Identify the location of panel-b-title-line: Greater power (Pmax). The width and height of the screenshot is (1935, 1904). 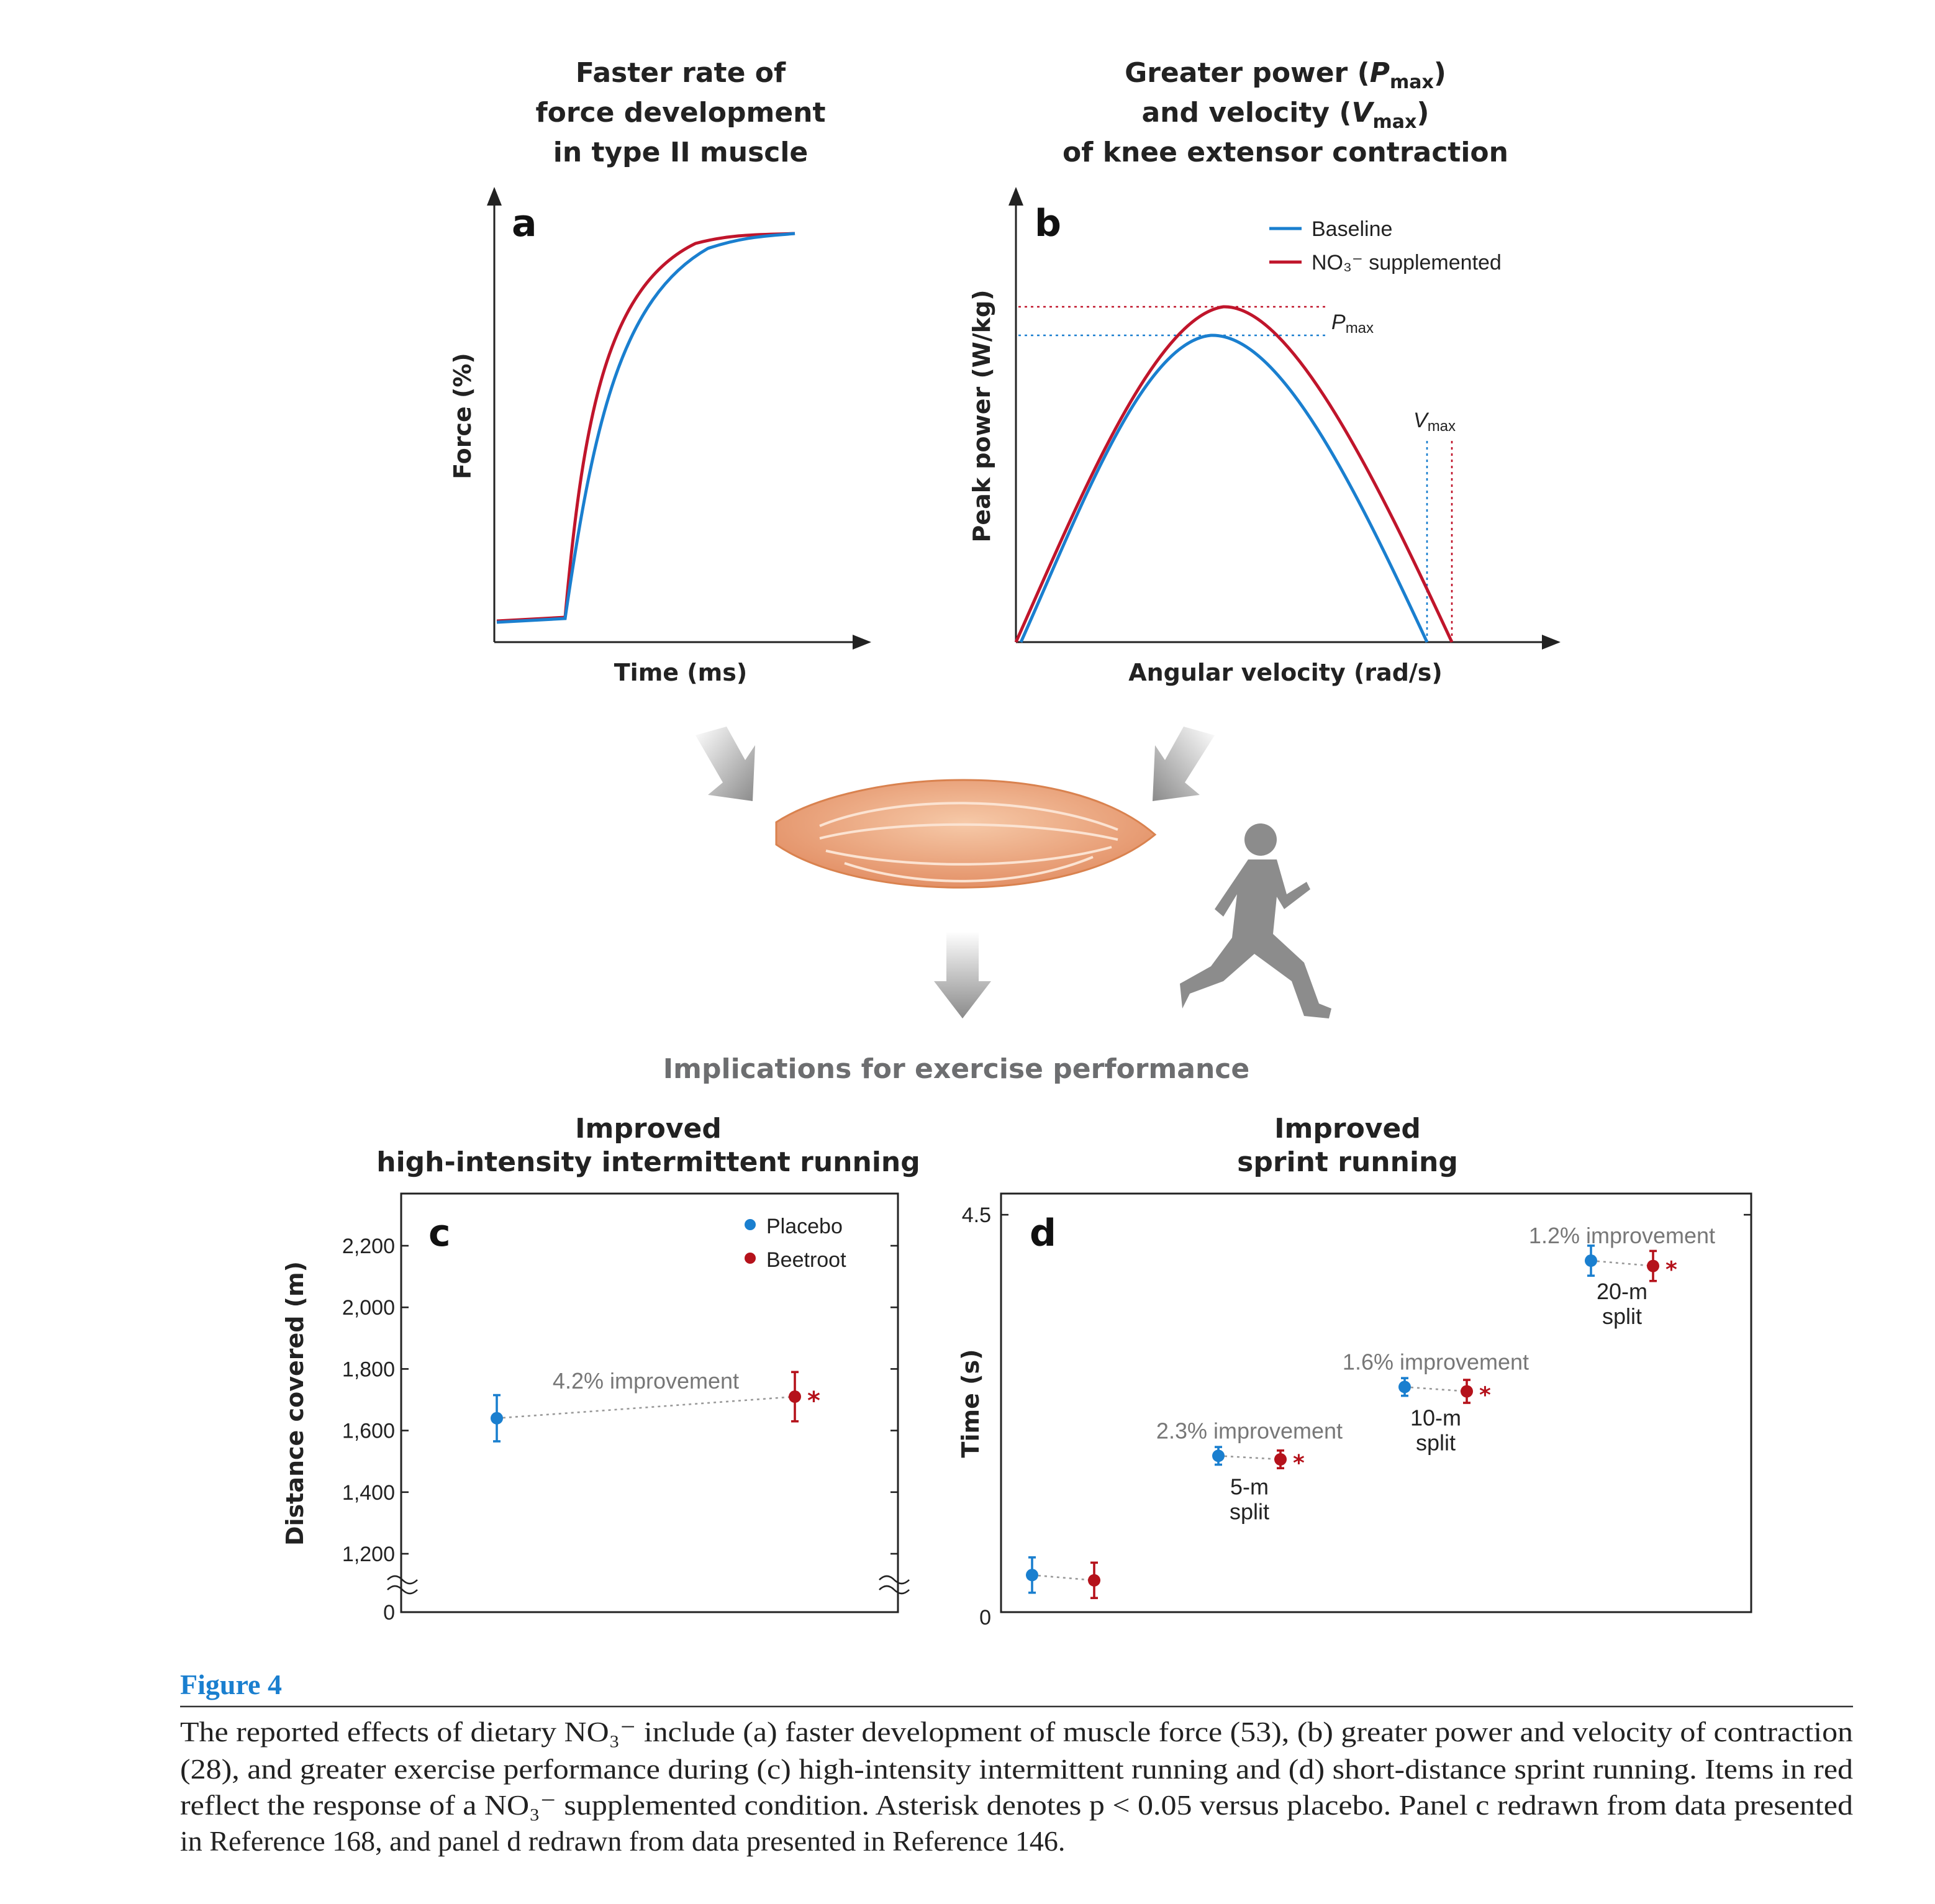
(1285, 75).